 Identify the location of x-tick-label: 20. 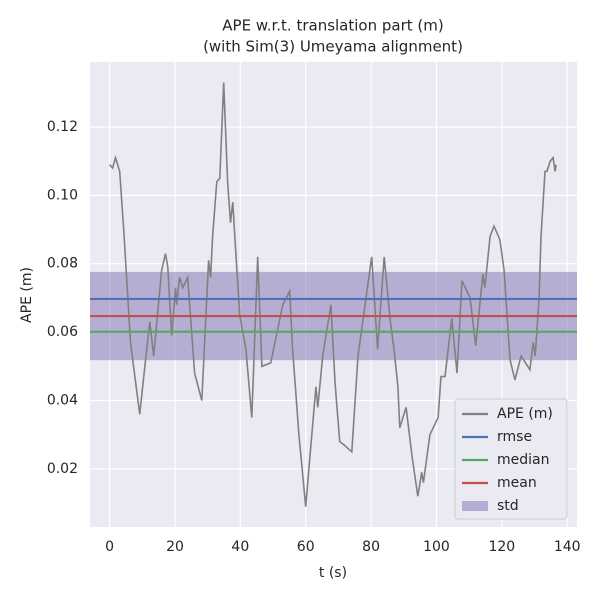
(175, 547).